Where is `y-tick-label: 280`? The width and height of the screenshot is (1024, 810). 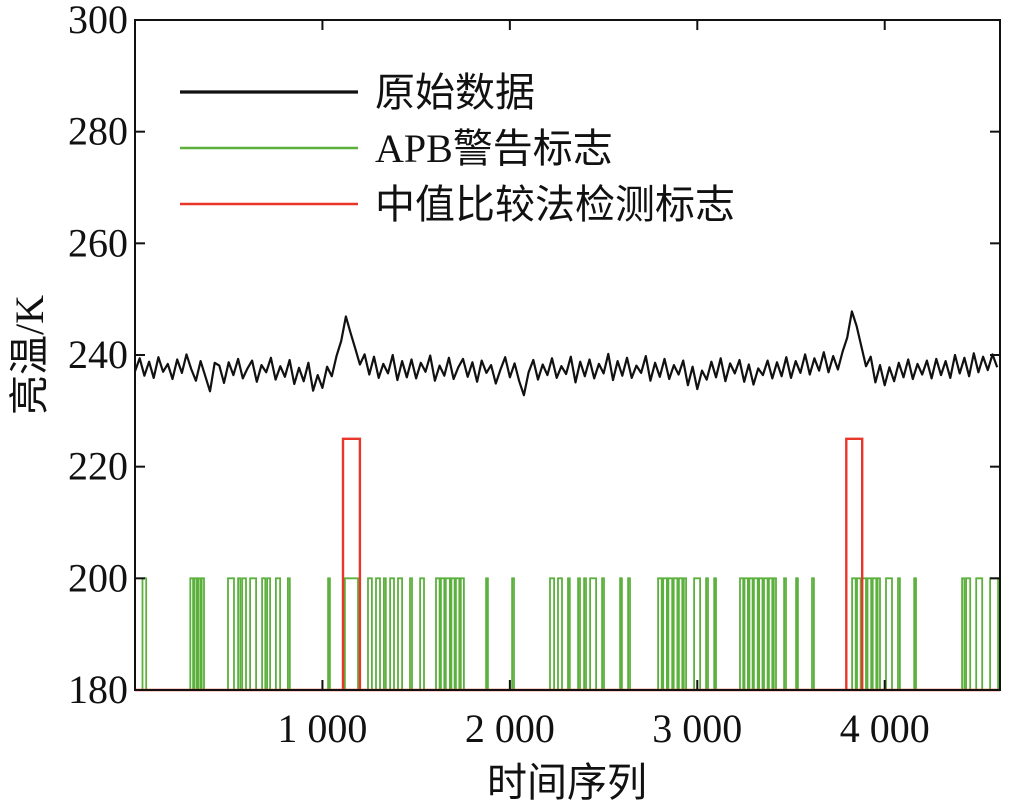 y-tick-label: 280 is located at coordinates (98, 131).